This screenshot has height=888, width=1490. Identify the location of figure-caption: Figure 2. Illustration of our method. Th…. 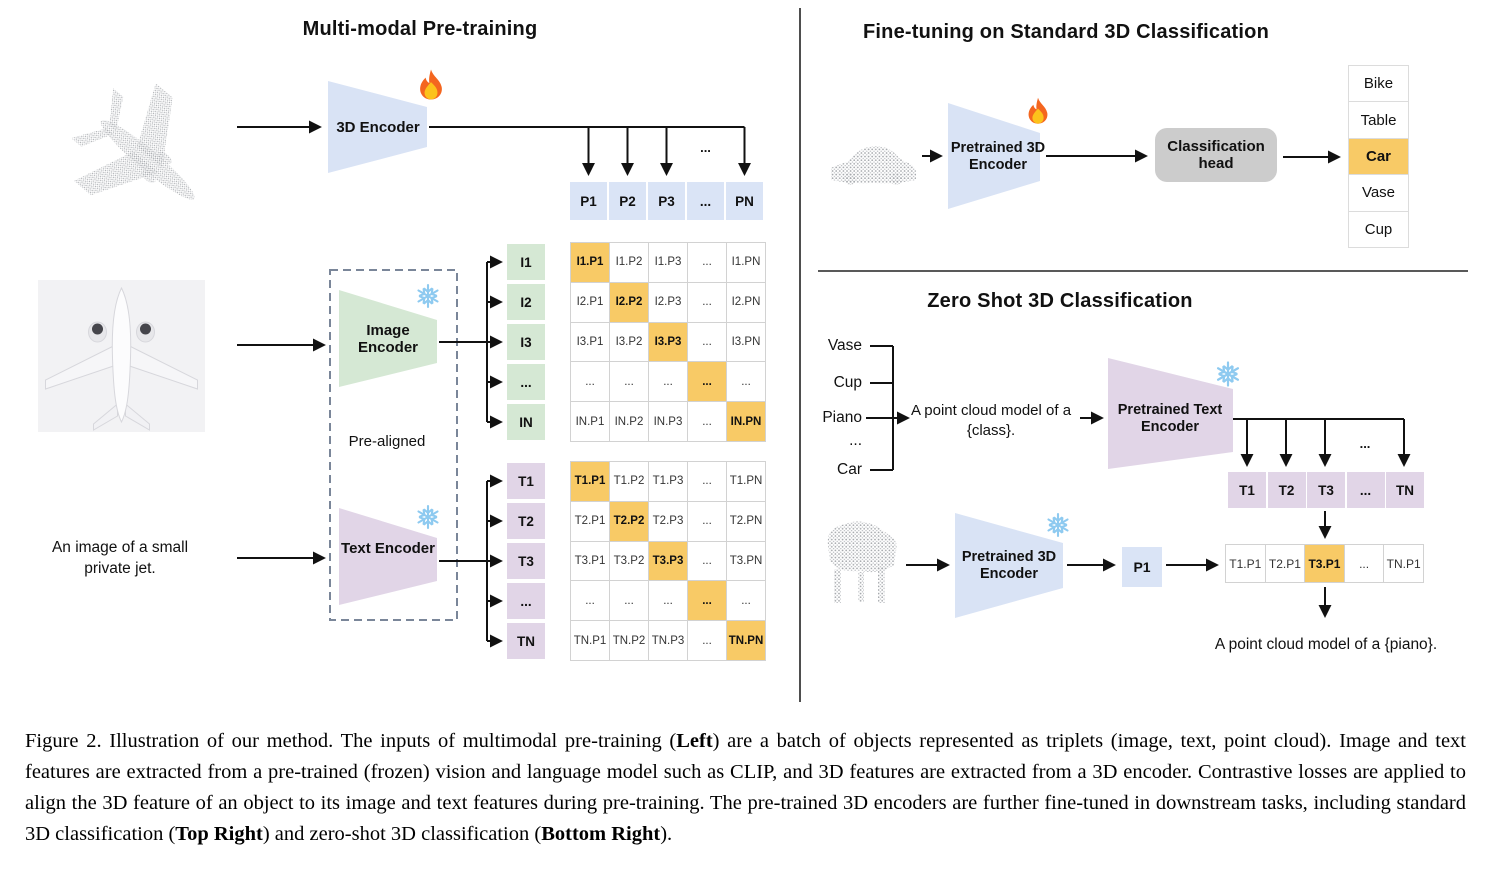
(745, 788).